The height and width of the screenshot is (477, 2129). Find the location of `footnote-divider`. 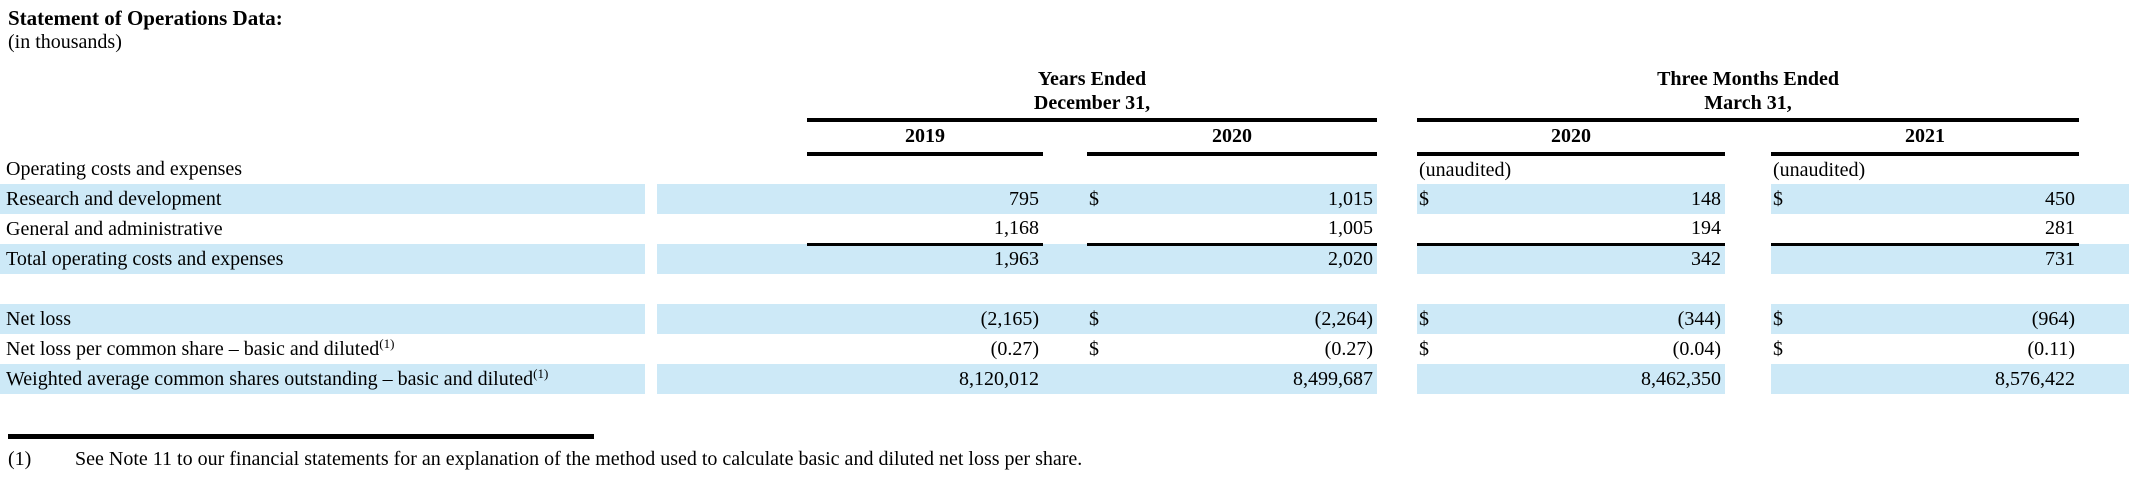

footnote-divider is located at coordinates (301, 436).